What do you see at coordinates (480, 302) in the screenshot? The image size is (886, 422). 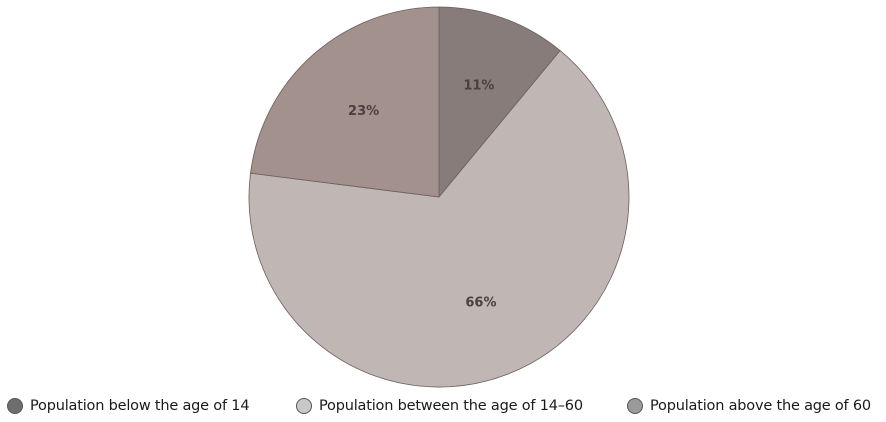 I see `slice-label-14-60: 66%` at bounding box center [480, 302].